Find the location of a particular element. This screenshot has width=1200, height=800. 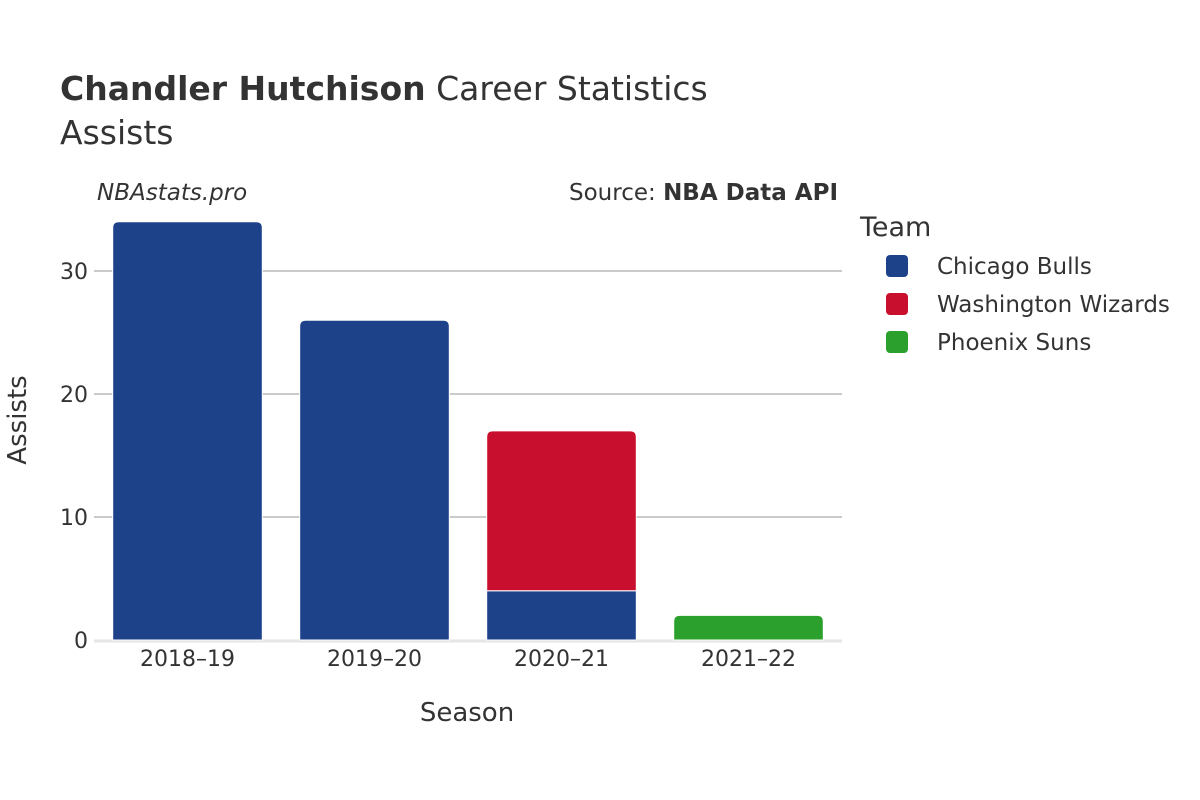

legend-label-washington-wizards: Washington Wizards is located at coordinates (1053, 305).